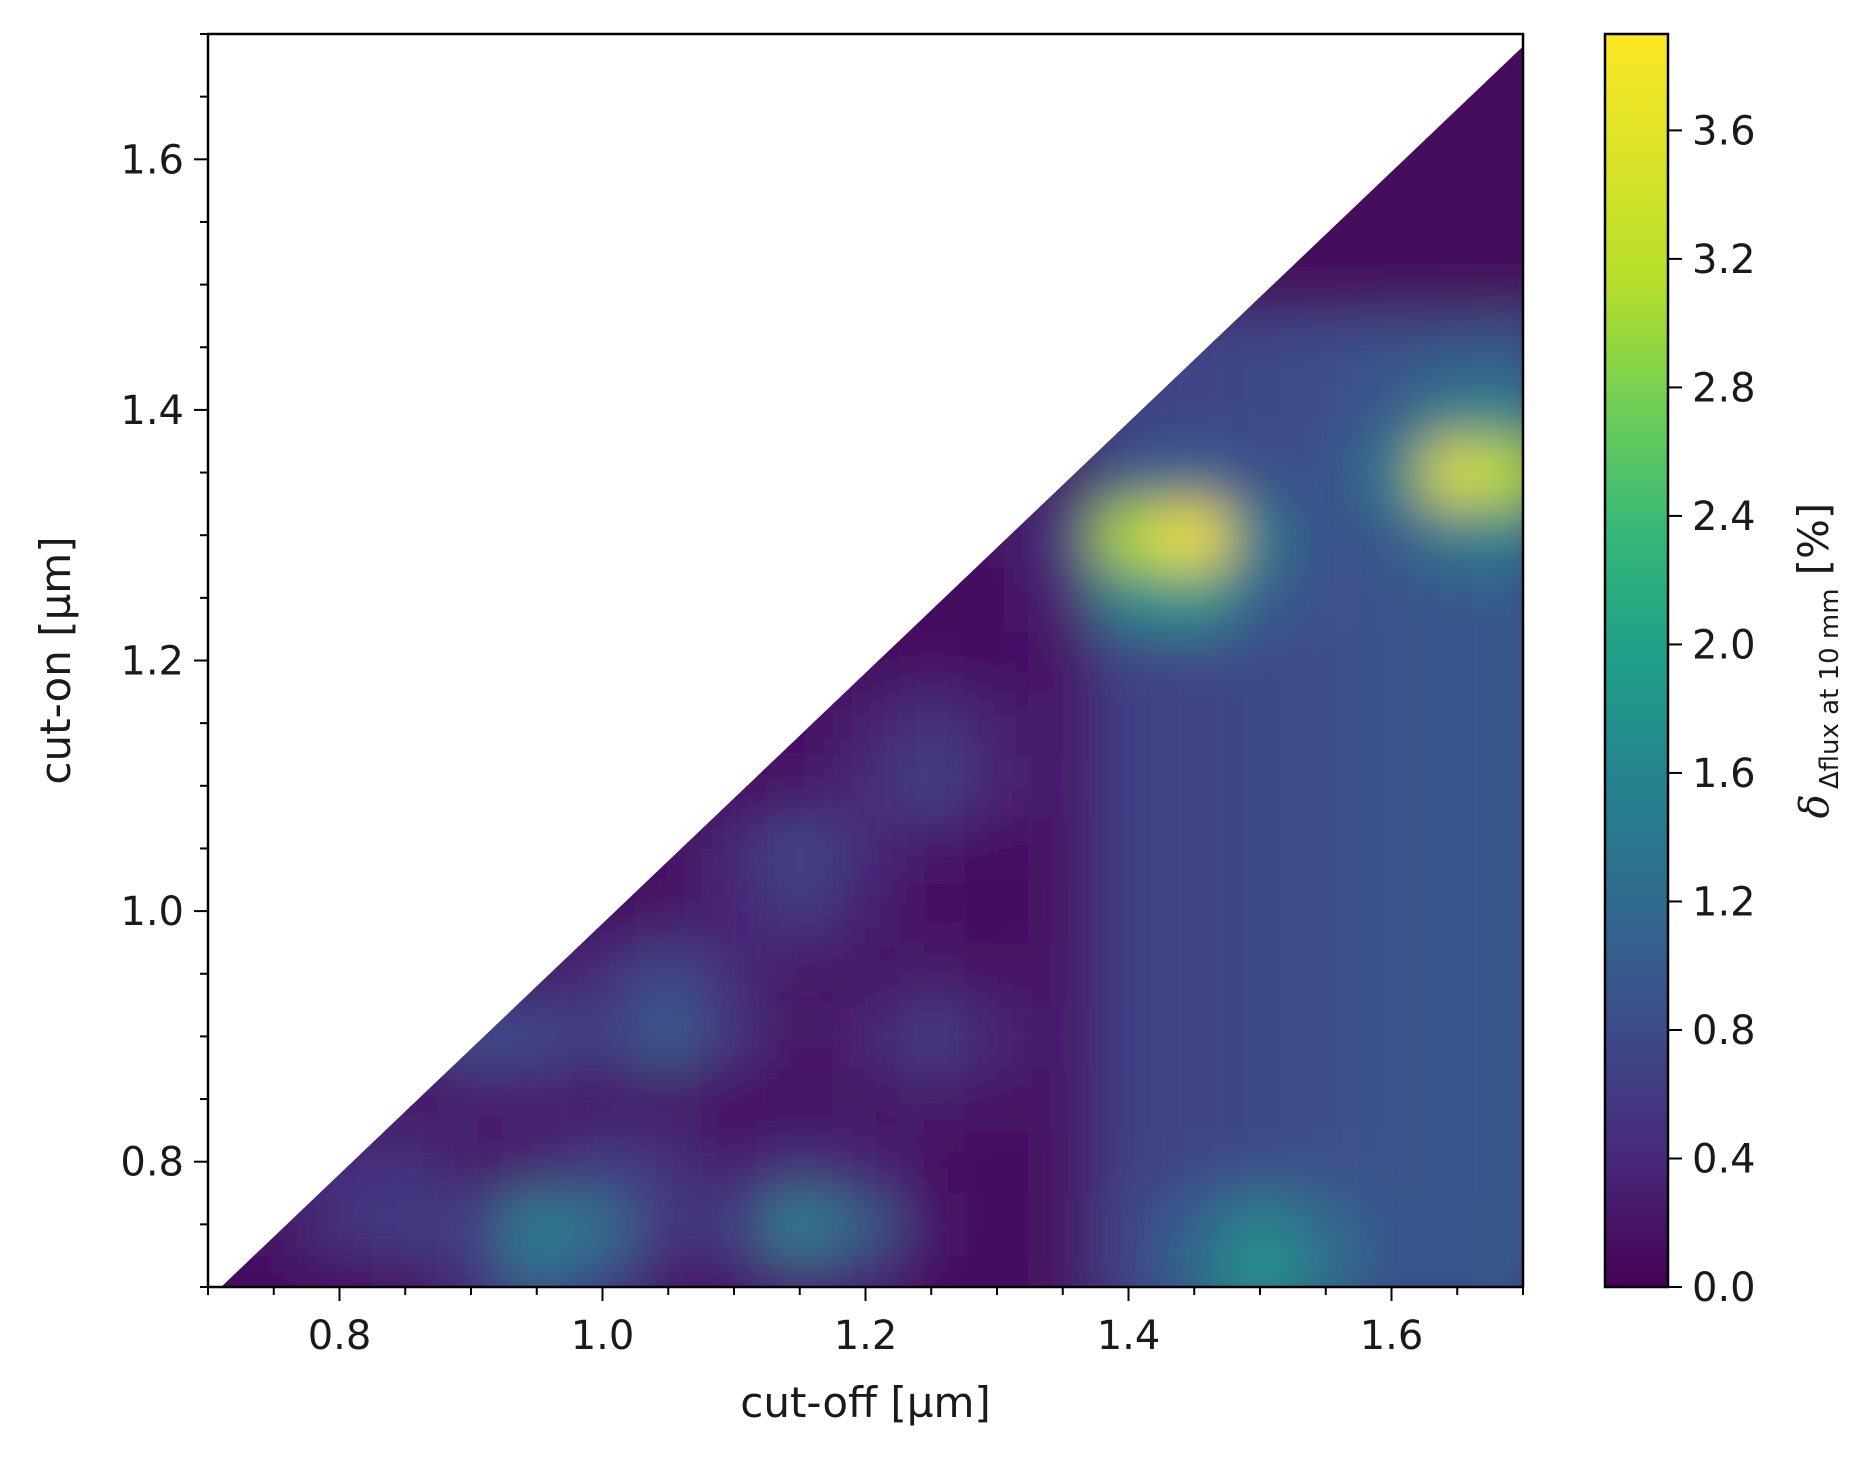 The image size is (1864, 1466). What do you see at coordinates (152, 1163) in the screenshot?
I see `y-tick-label: 0.8` at bounding box center [152, 1163].